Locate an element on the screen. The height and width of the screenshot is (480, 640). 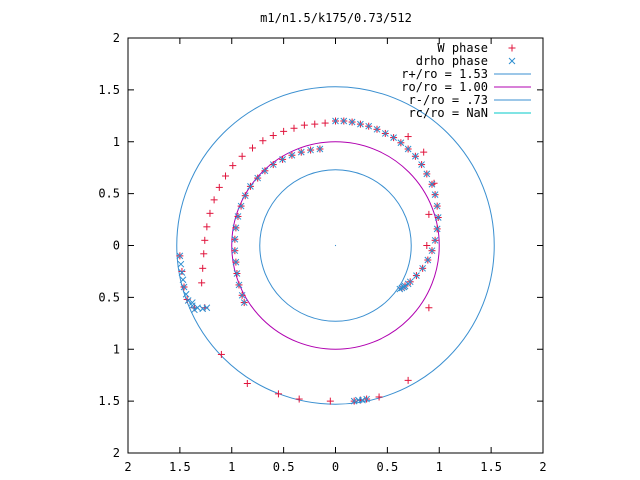
legend-label: W phase is located at coordinates (462, 48).